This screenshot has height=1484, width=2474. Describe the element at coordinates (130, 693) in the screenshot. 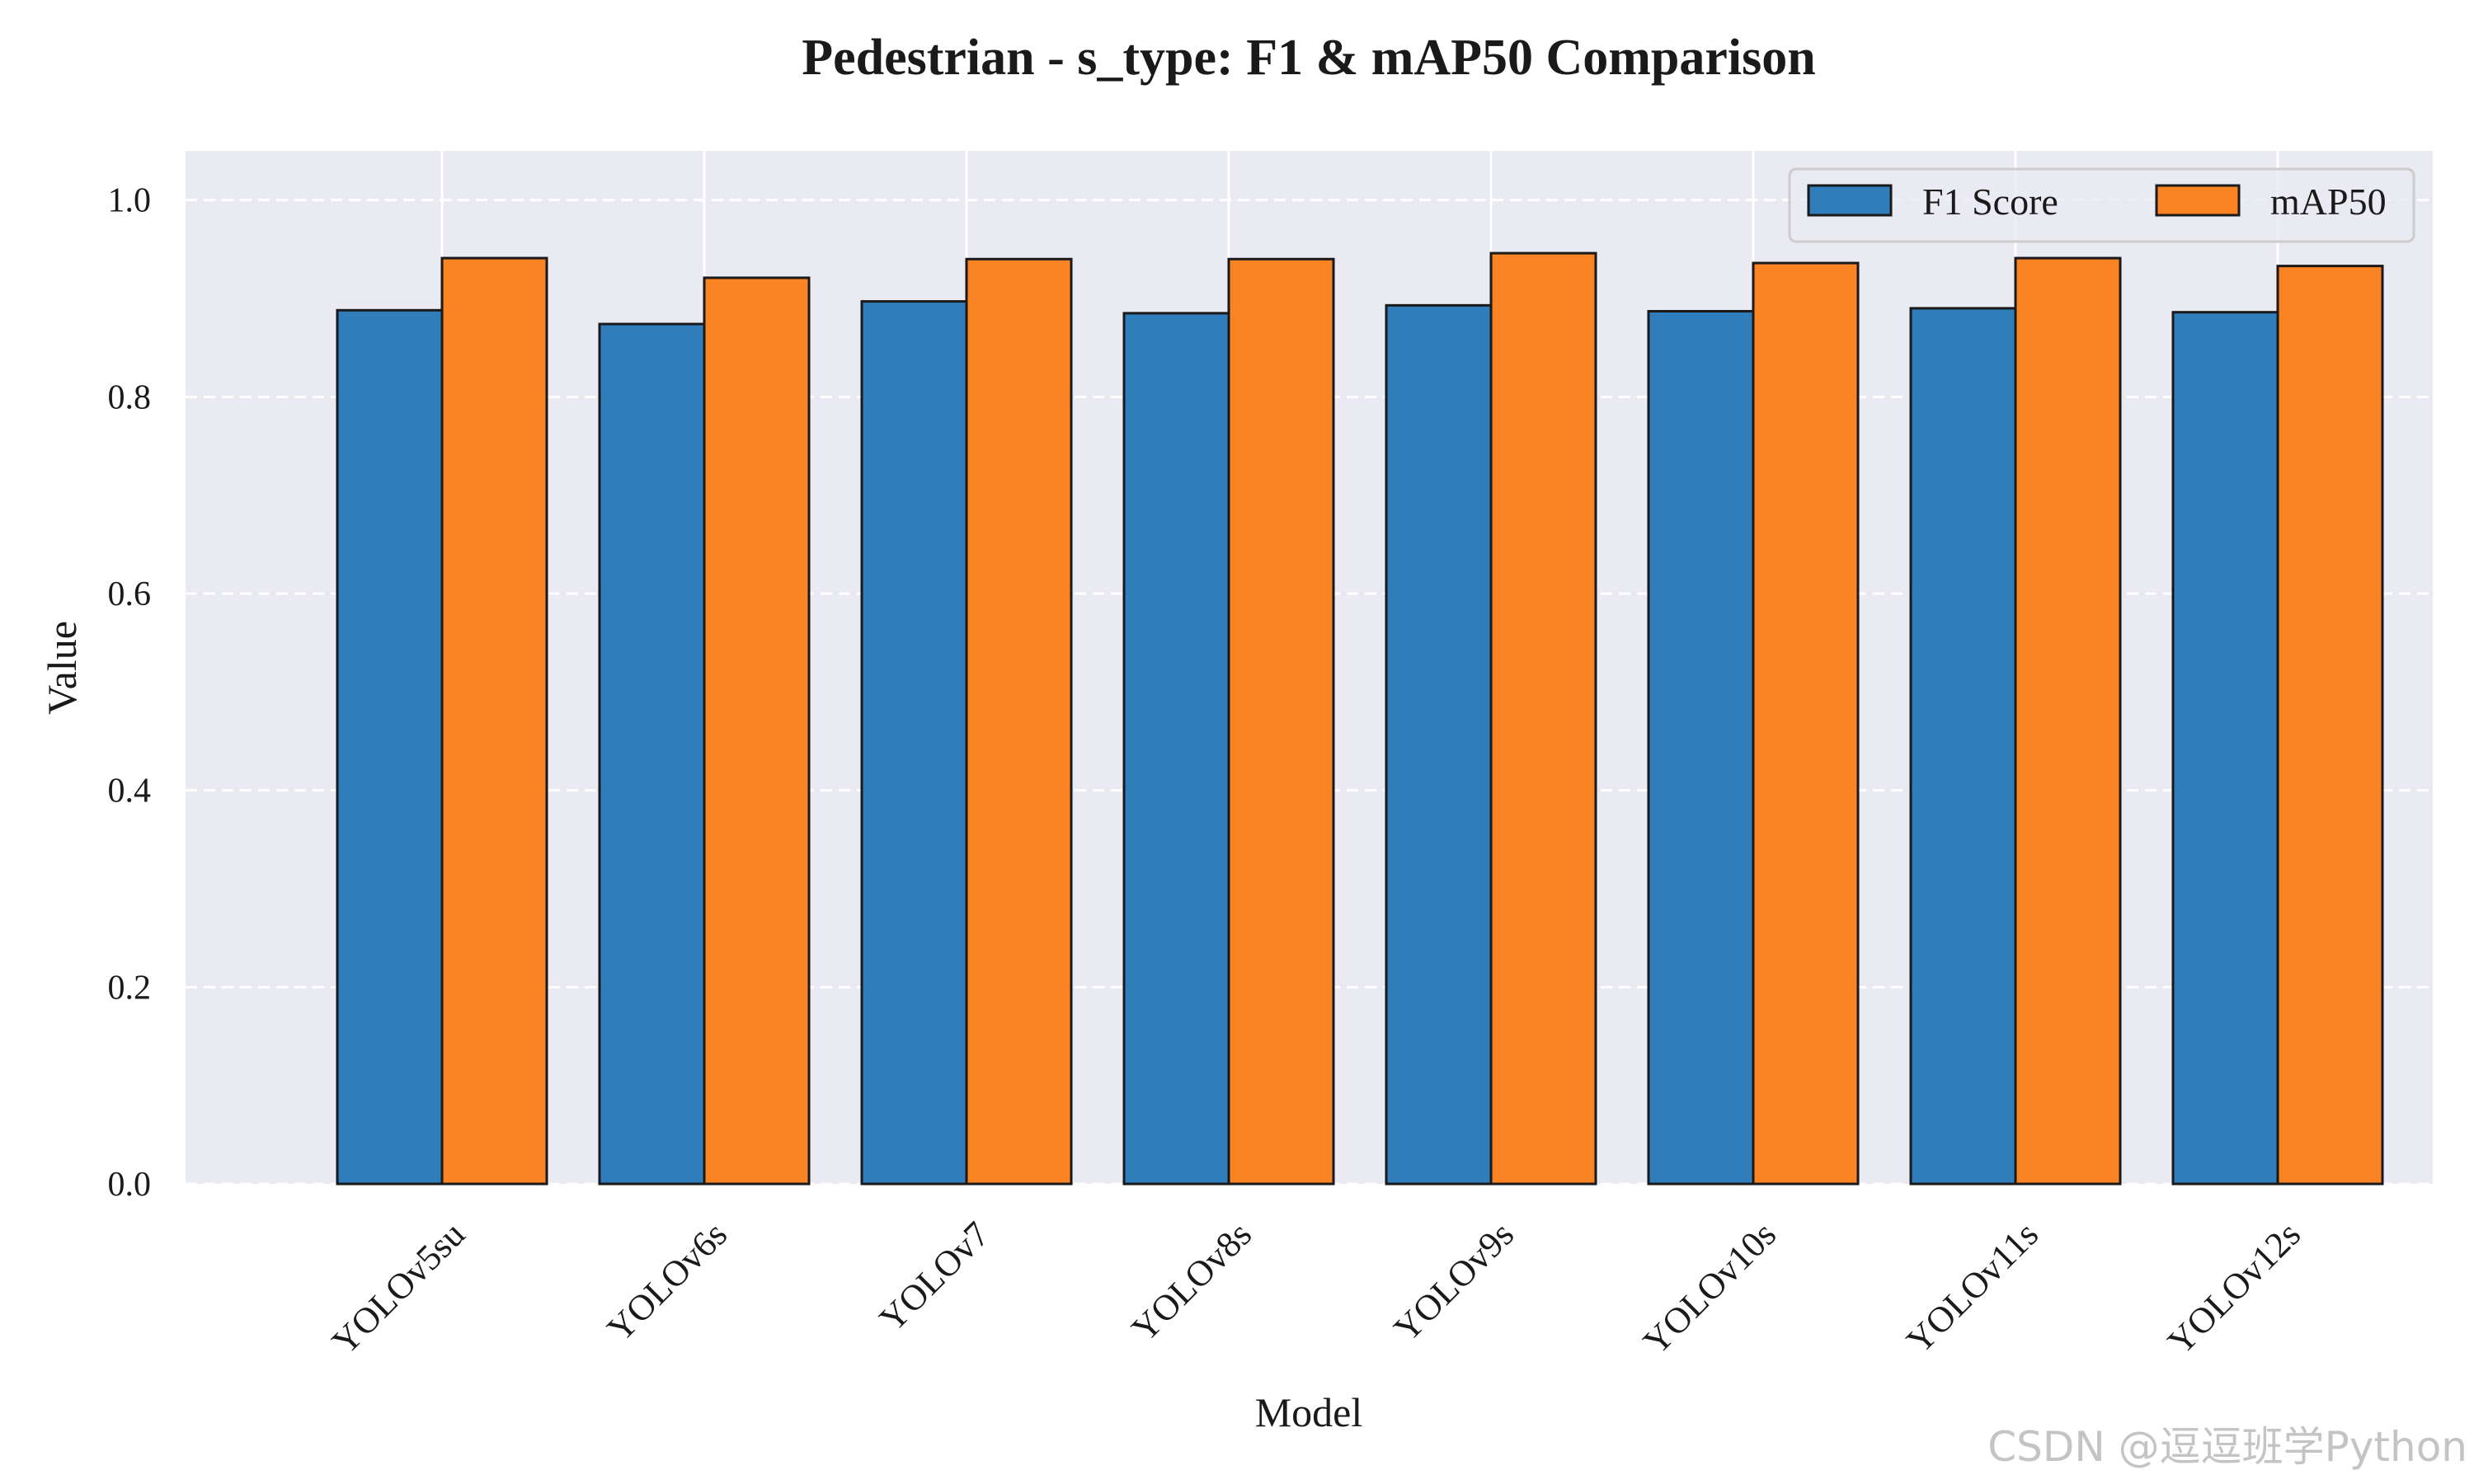

I see `y-tick-labels: 0.0 0.2 0.4 0.6 0.8 1.0` at that location.